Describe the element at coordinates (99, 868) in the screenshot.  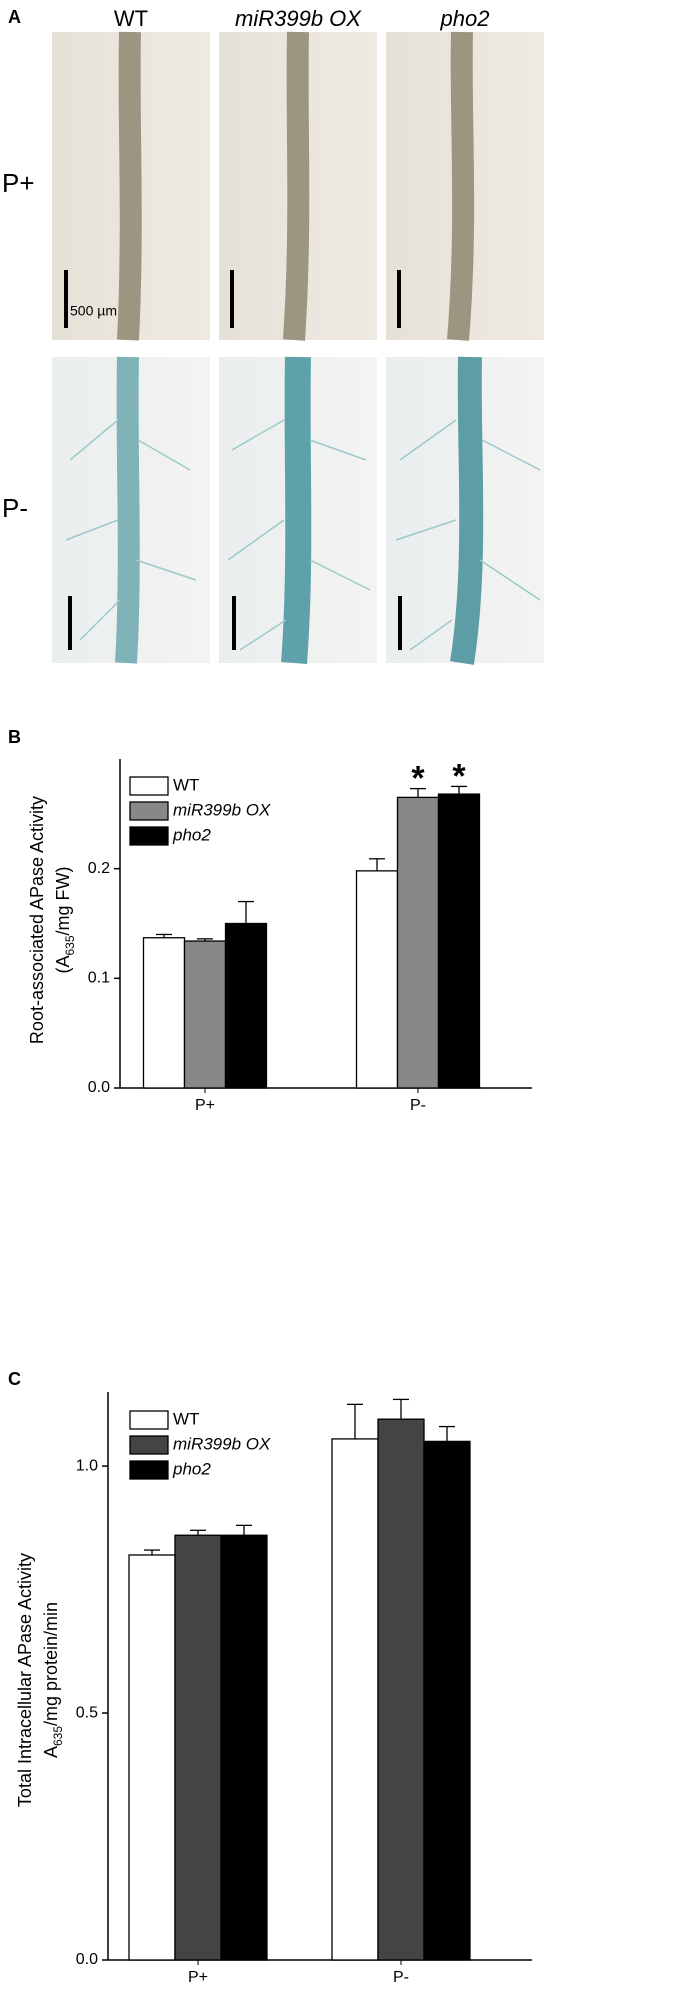
I see `y-tick-label: 0.2` at that location.